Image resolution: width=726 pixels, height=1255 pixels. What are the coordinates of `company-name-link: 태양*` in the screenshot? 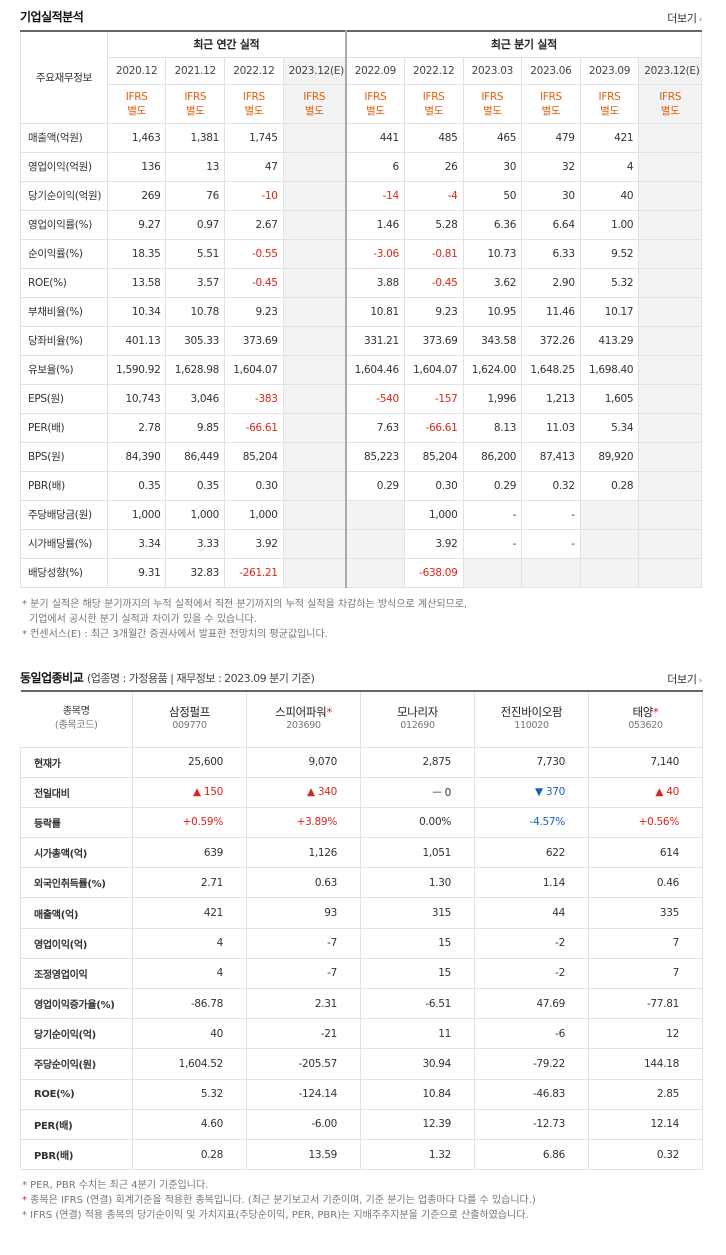 It's located at (645, 712).